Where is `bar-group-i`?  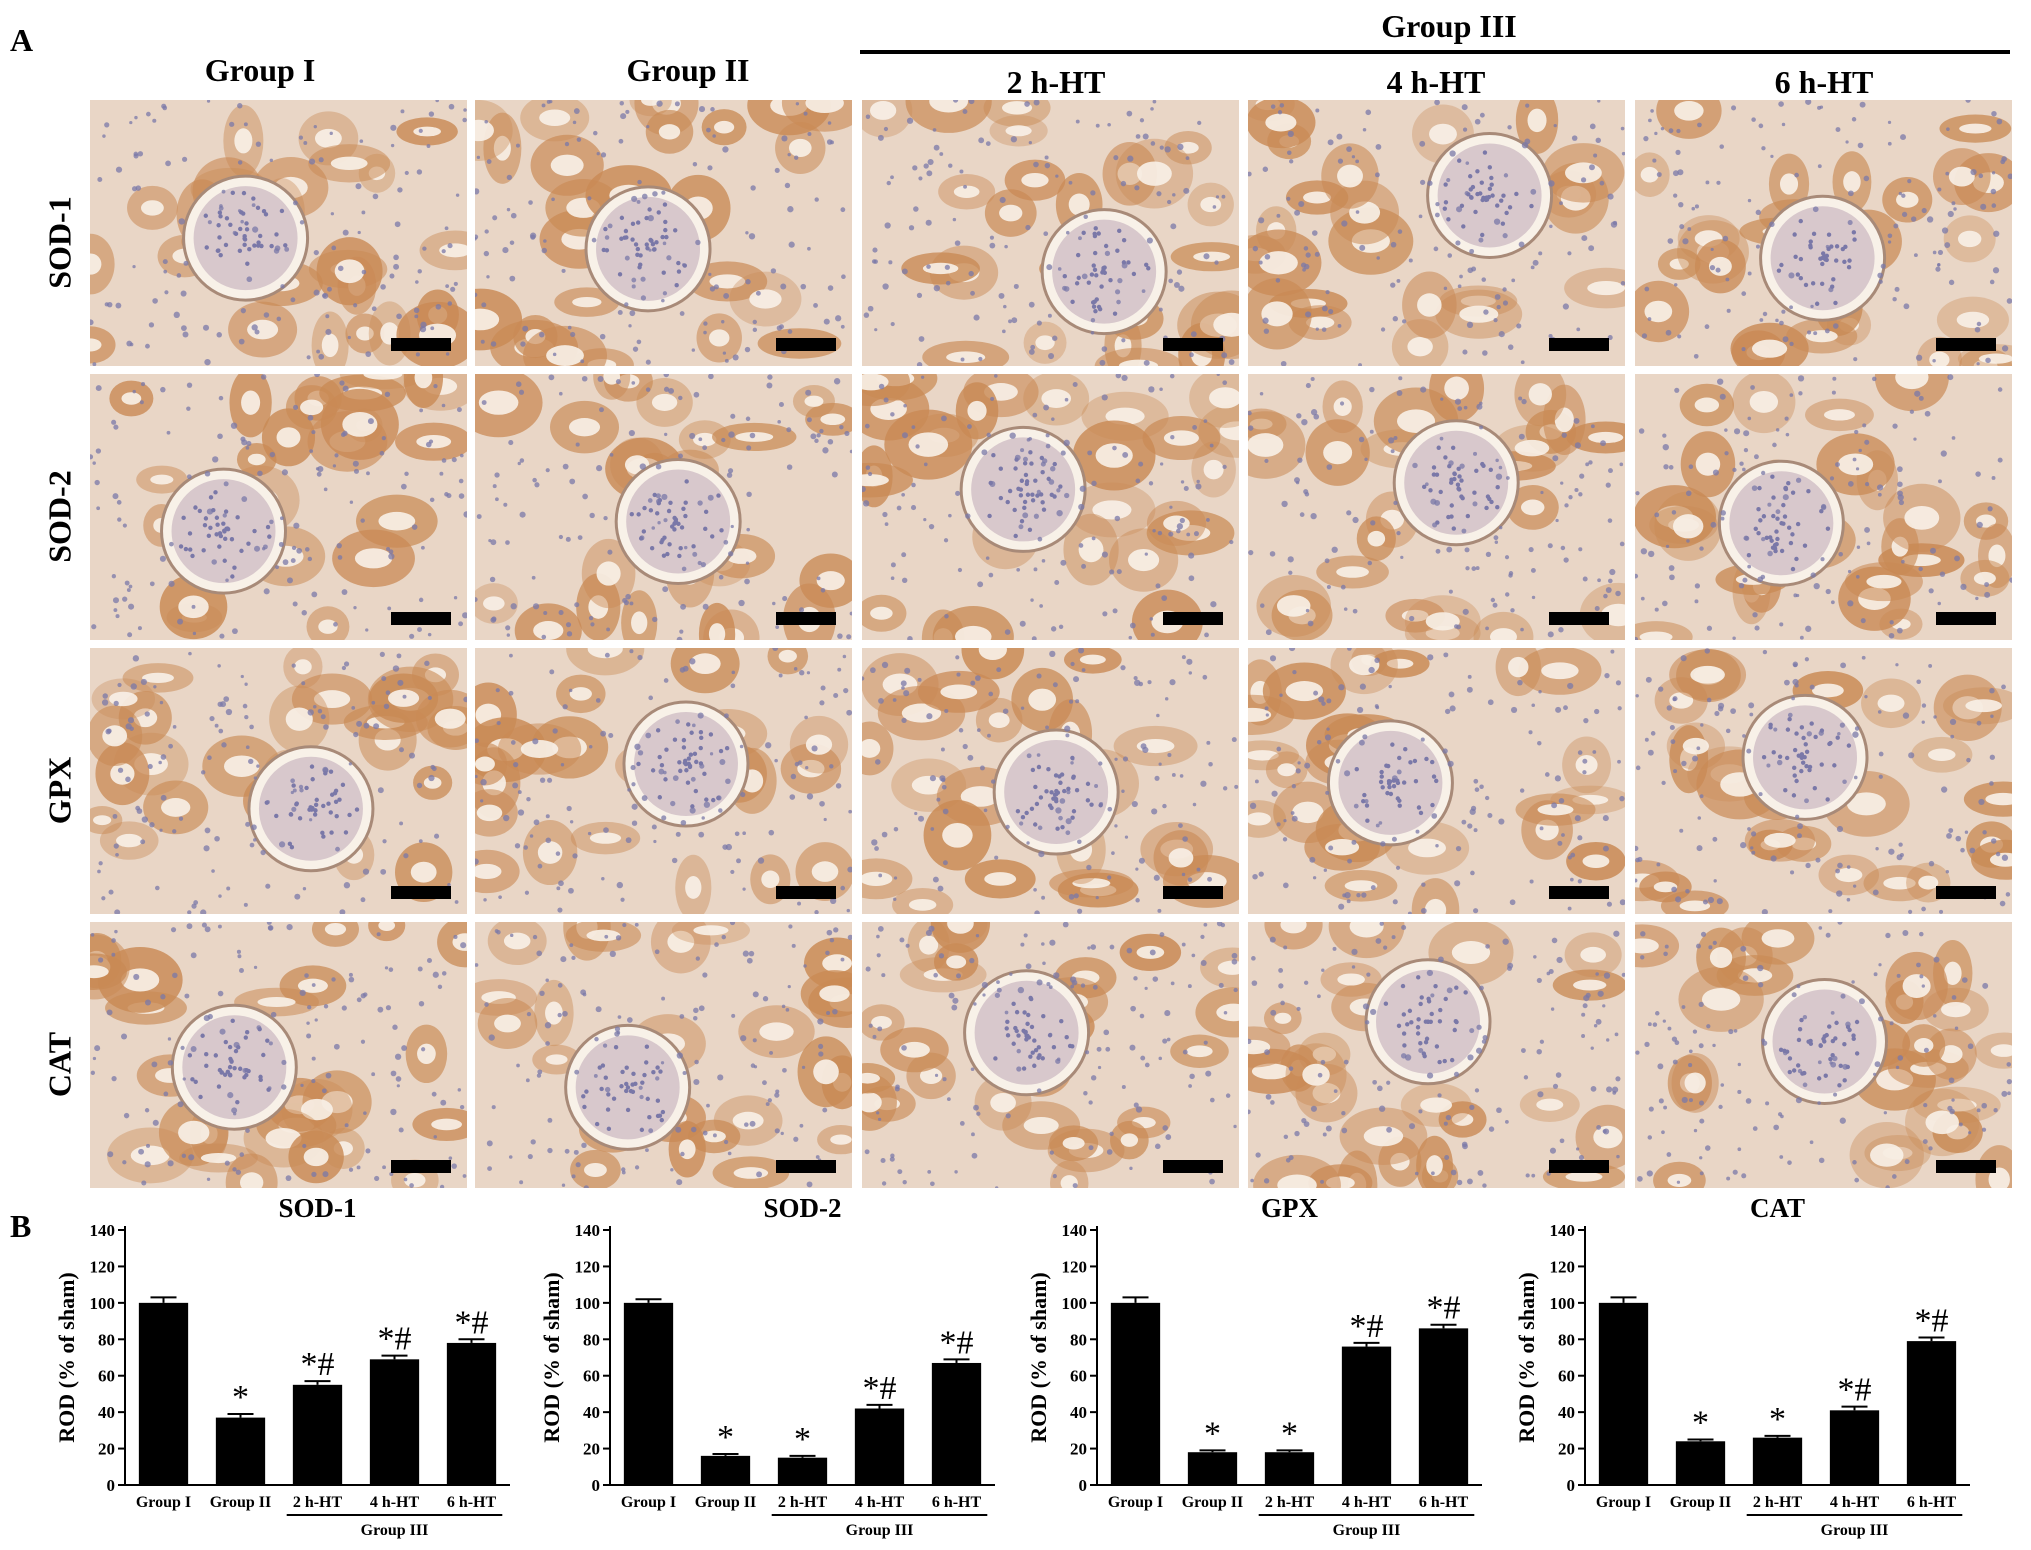 bar-group-i is located at coordinates (1623, 1393).